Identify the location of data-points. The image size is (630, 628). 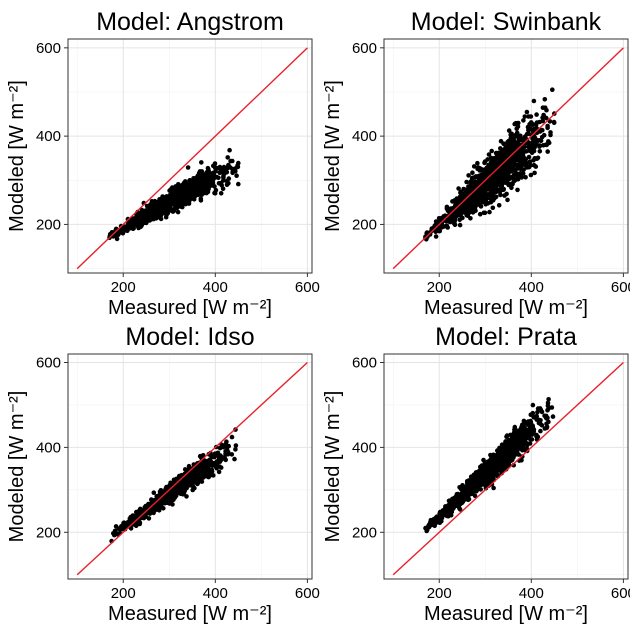
(489, 465).